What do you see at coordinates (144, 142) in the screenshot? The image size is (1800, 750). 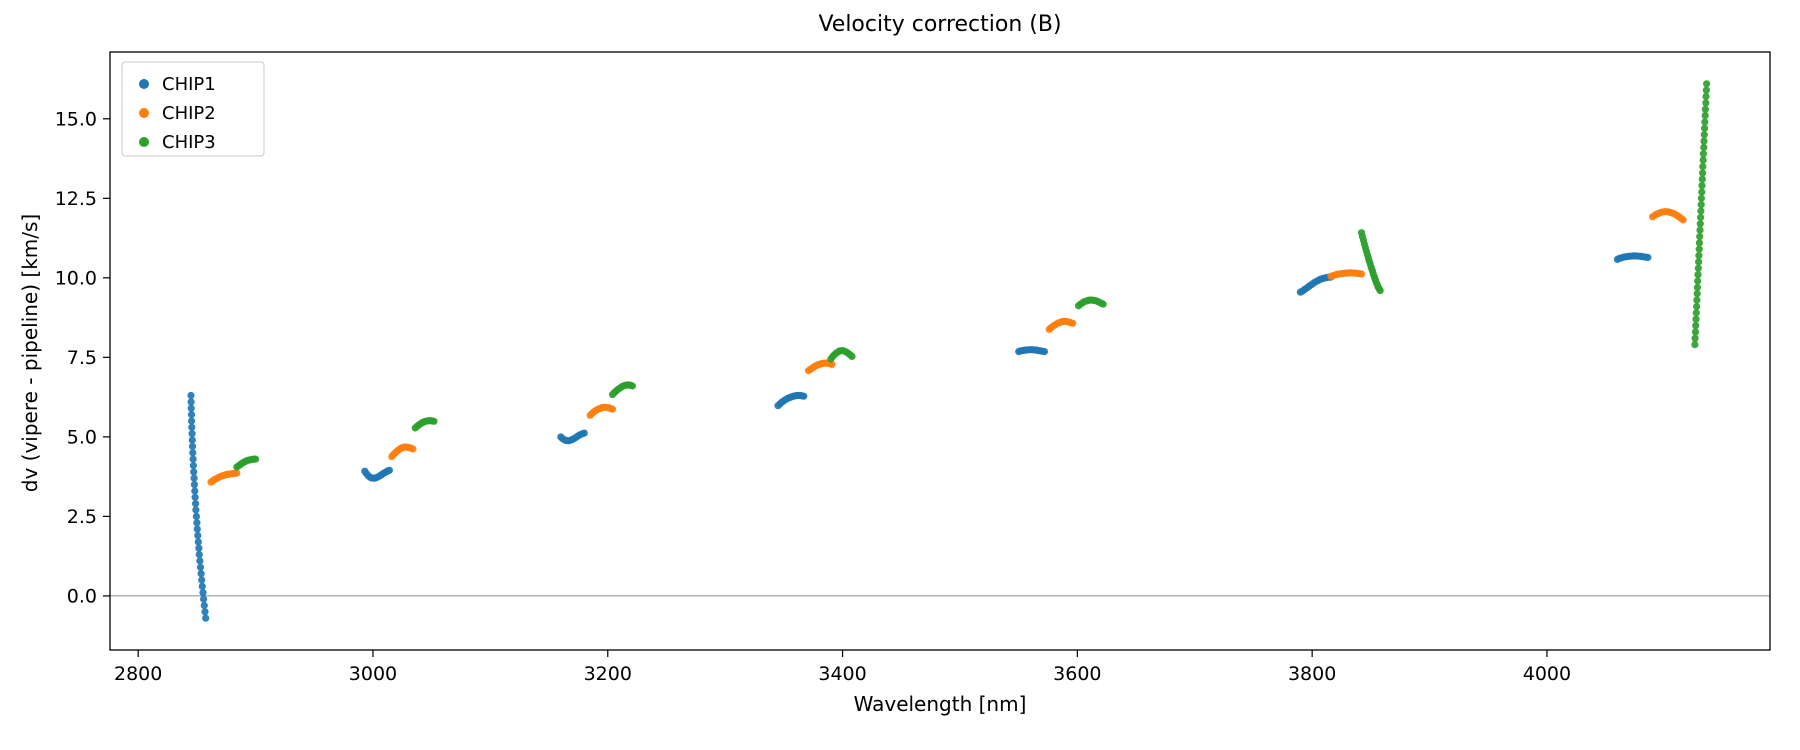 I see `legend-marker-CHIP3` at bounding box center [144, 142].